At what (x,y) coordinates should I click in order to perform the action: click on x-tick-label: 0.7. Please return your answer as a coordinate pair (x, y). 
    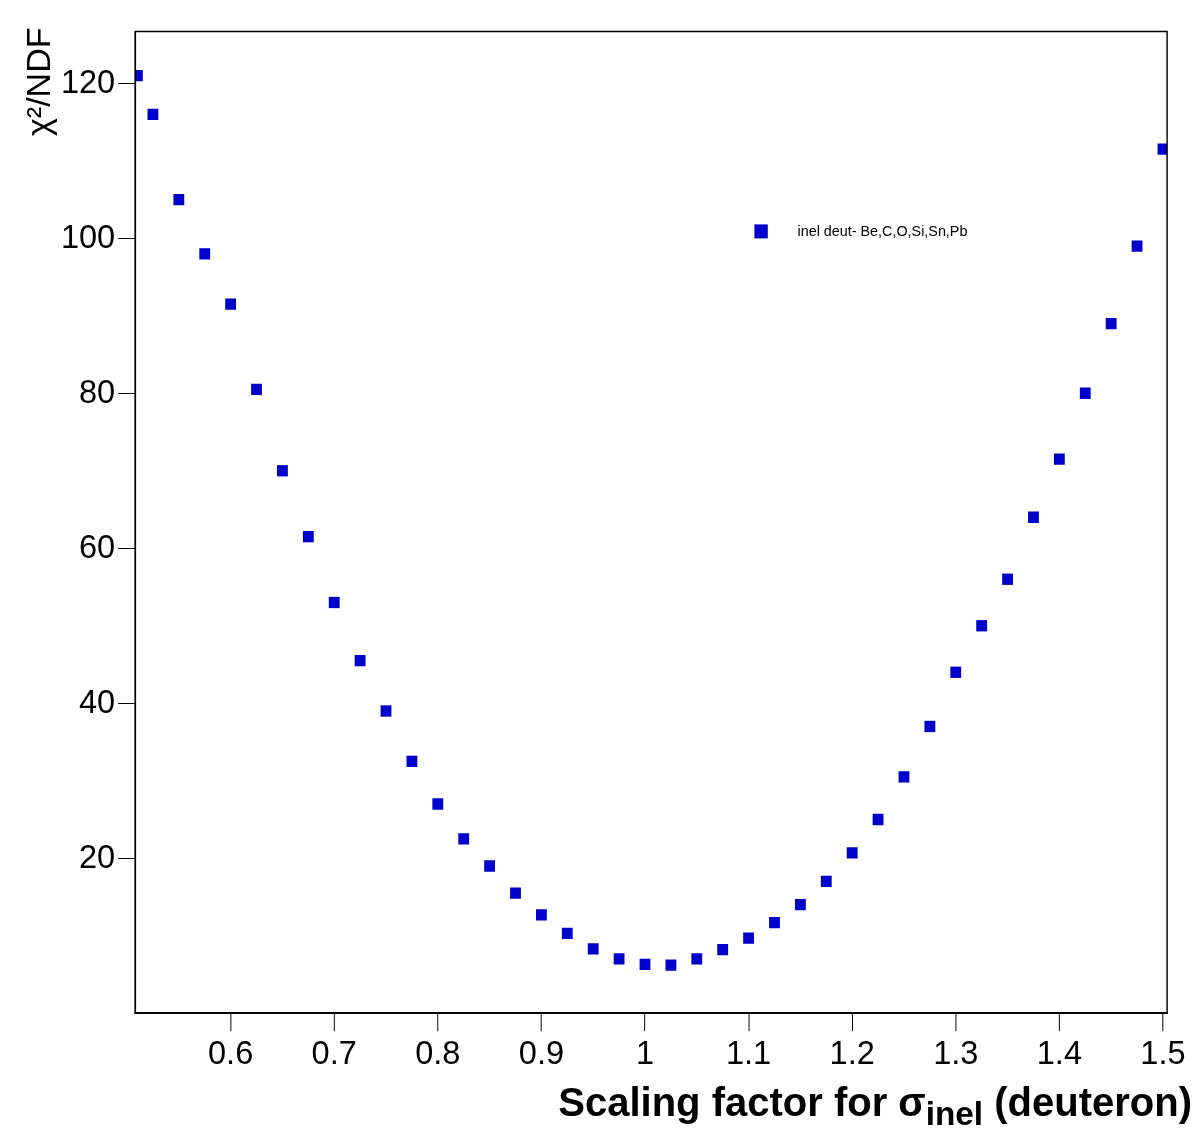
    Looking at the image, I should click on (334, 1052).